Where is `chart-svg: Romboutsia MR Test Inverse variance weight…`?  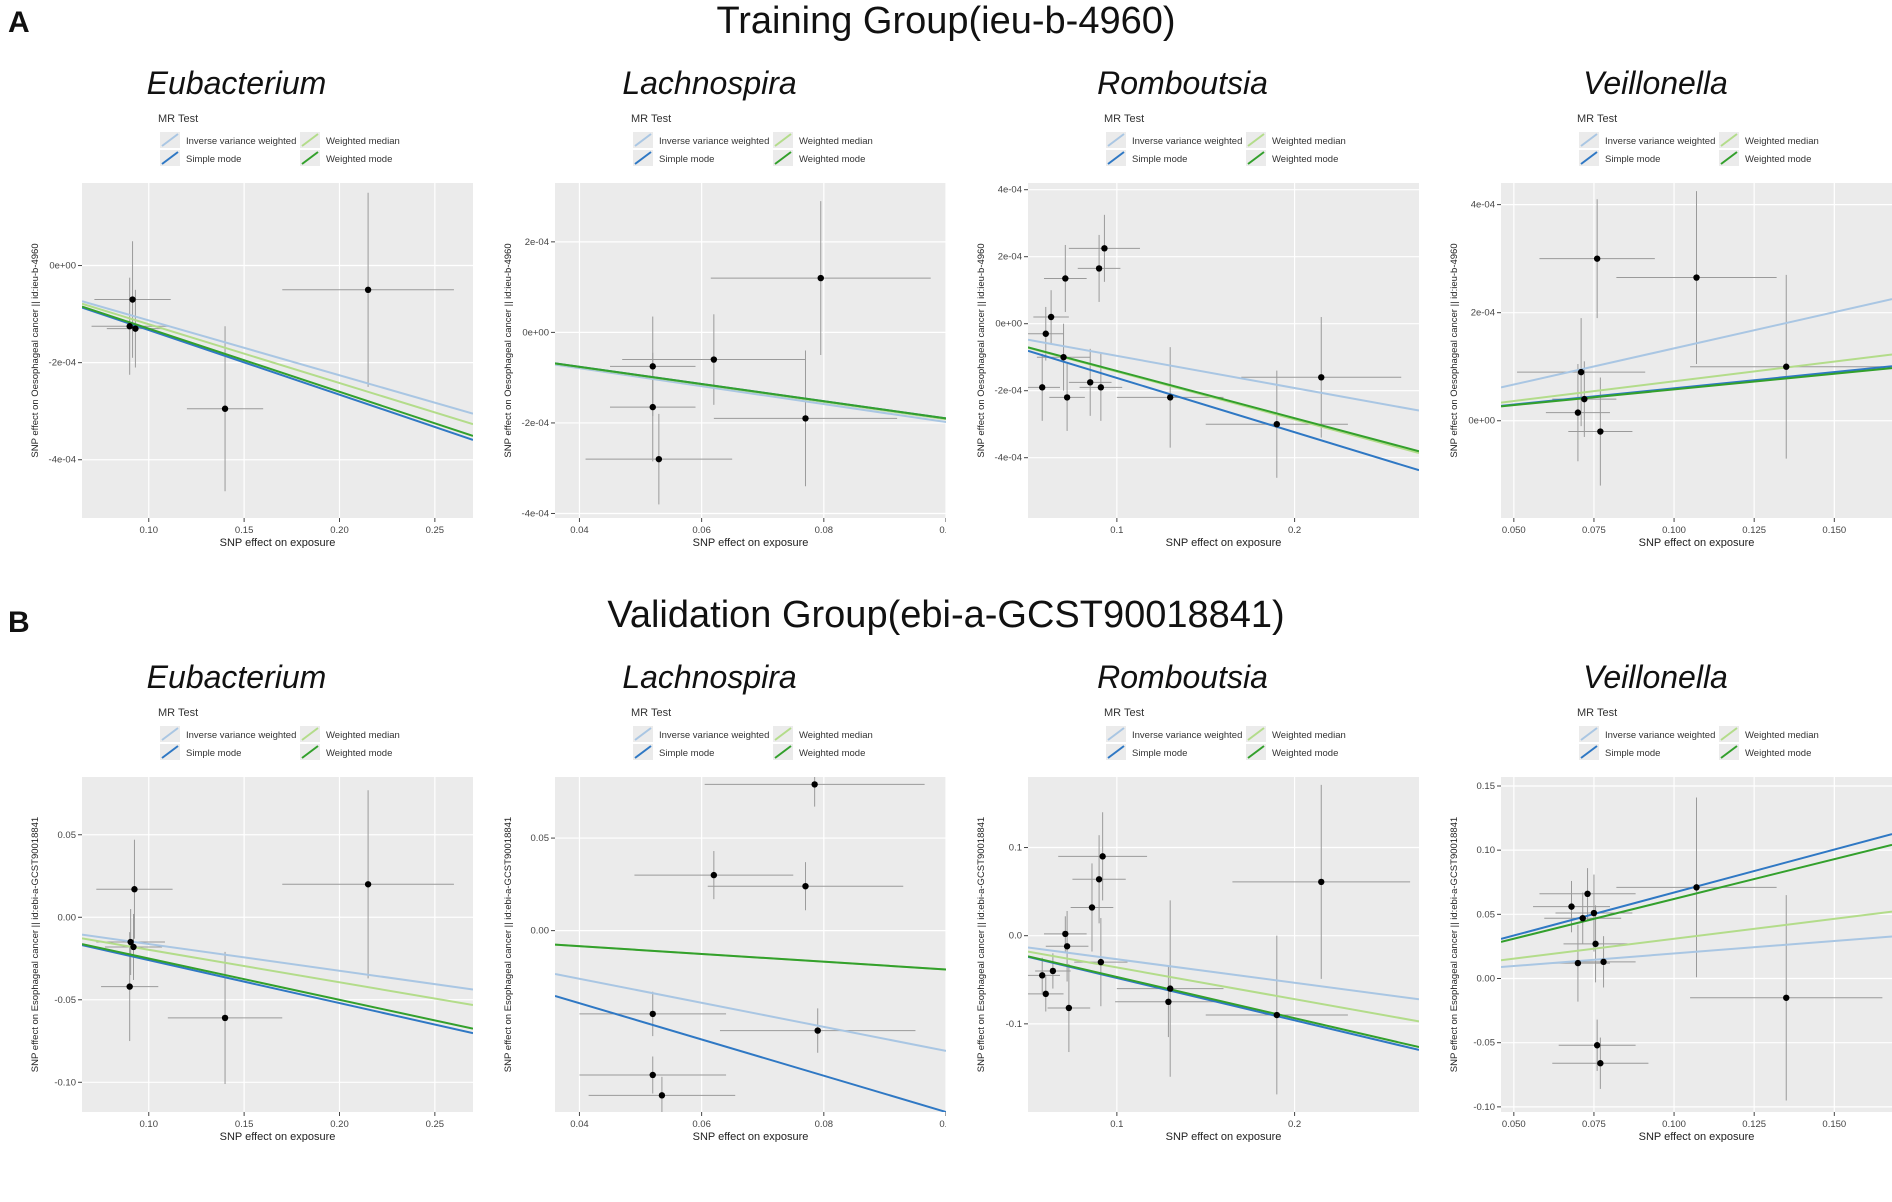 chart-svg: Romboutsia MR Test Inverse variance weight… is located at coordinates (1197, 306).